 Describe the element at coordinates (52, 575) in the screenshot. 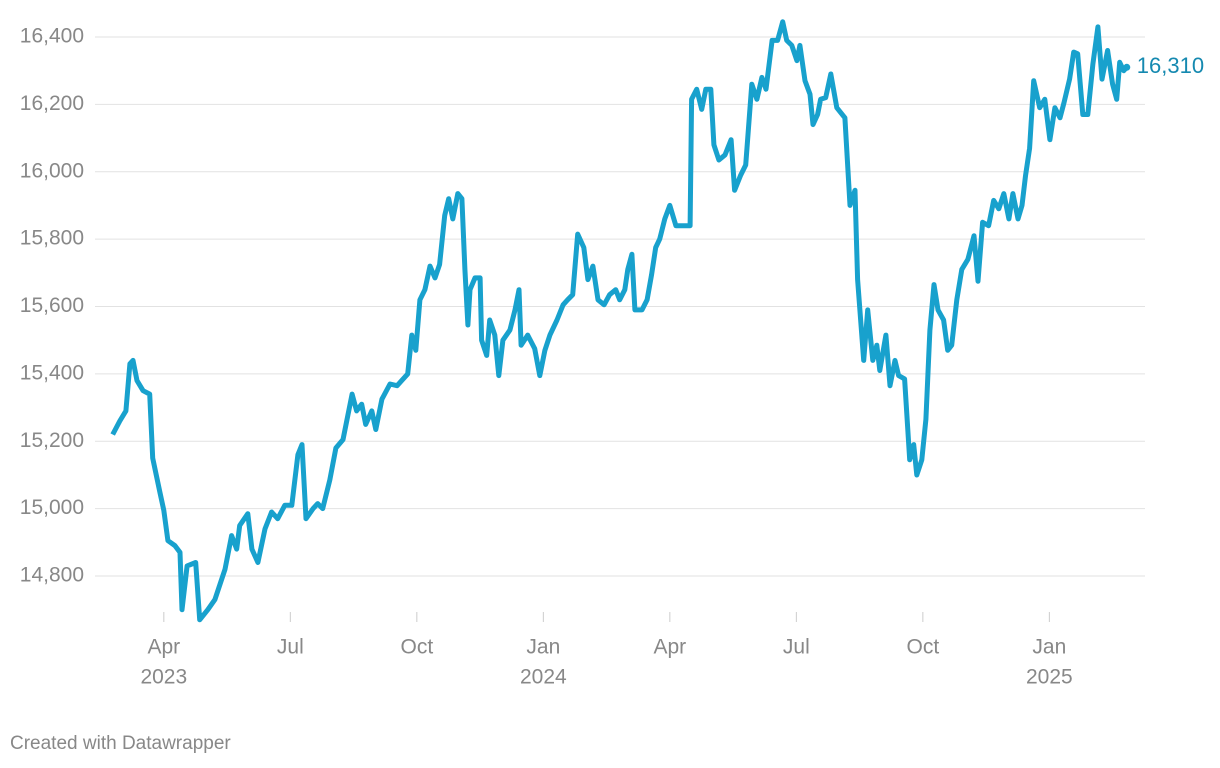

I see `y-tick-label: 14,800` at that location.